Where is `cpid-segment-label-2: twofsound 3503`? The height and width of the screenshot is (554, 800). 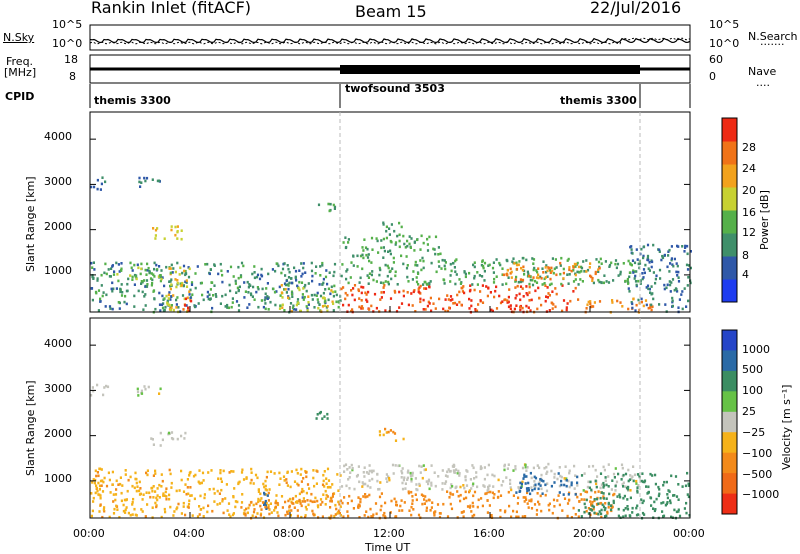 cpid-segment-label-2: twofsound 3503 is located at coordinates (395, 88).